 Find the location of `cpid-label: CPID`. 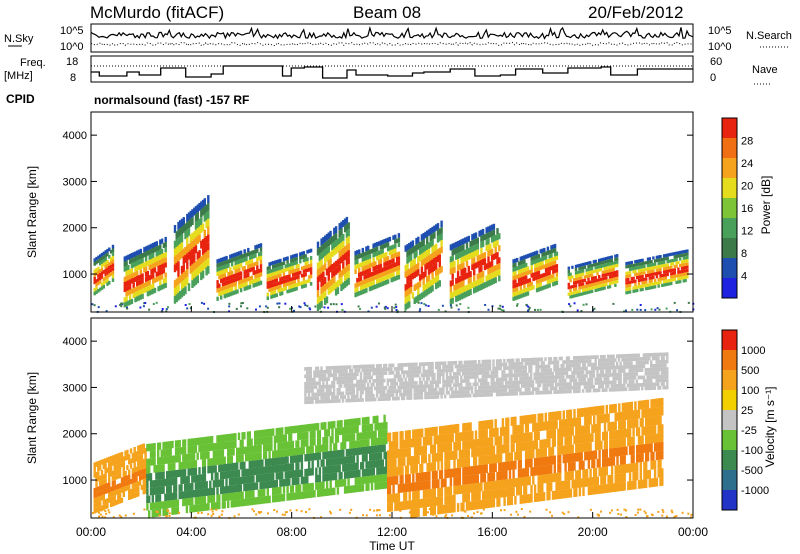

cpid-label: CPID is located at coordinates (20, 99).